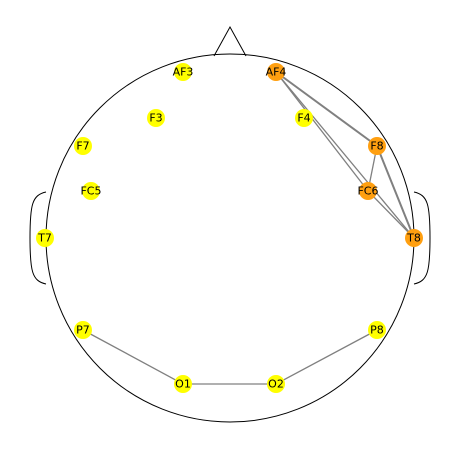 Image resolution: width=460 pixels, height=454 pixels. I want to click on connection-af4-t8, so click(345, 155).